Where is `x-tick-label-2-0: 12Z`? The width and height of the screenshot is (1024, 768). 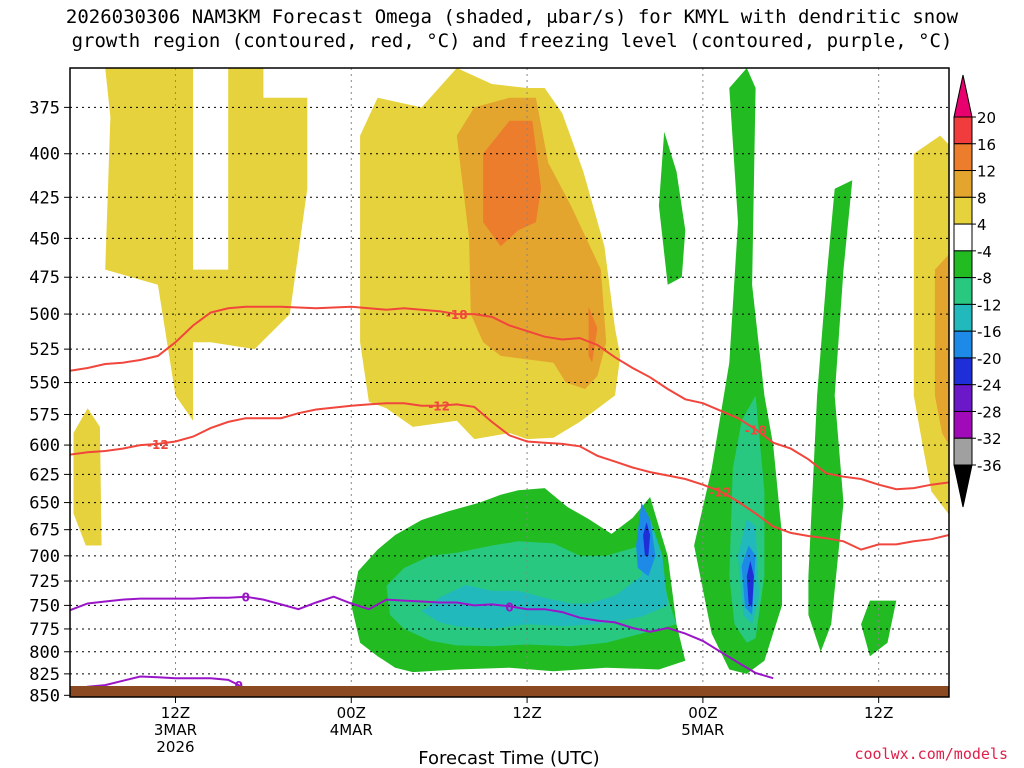
x-tick-label-2-0: 12Z is located at coordinates (526, 713).